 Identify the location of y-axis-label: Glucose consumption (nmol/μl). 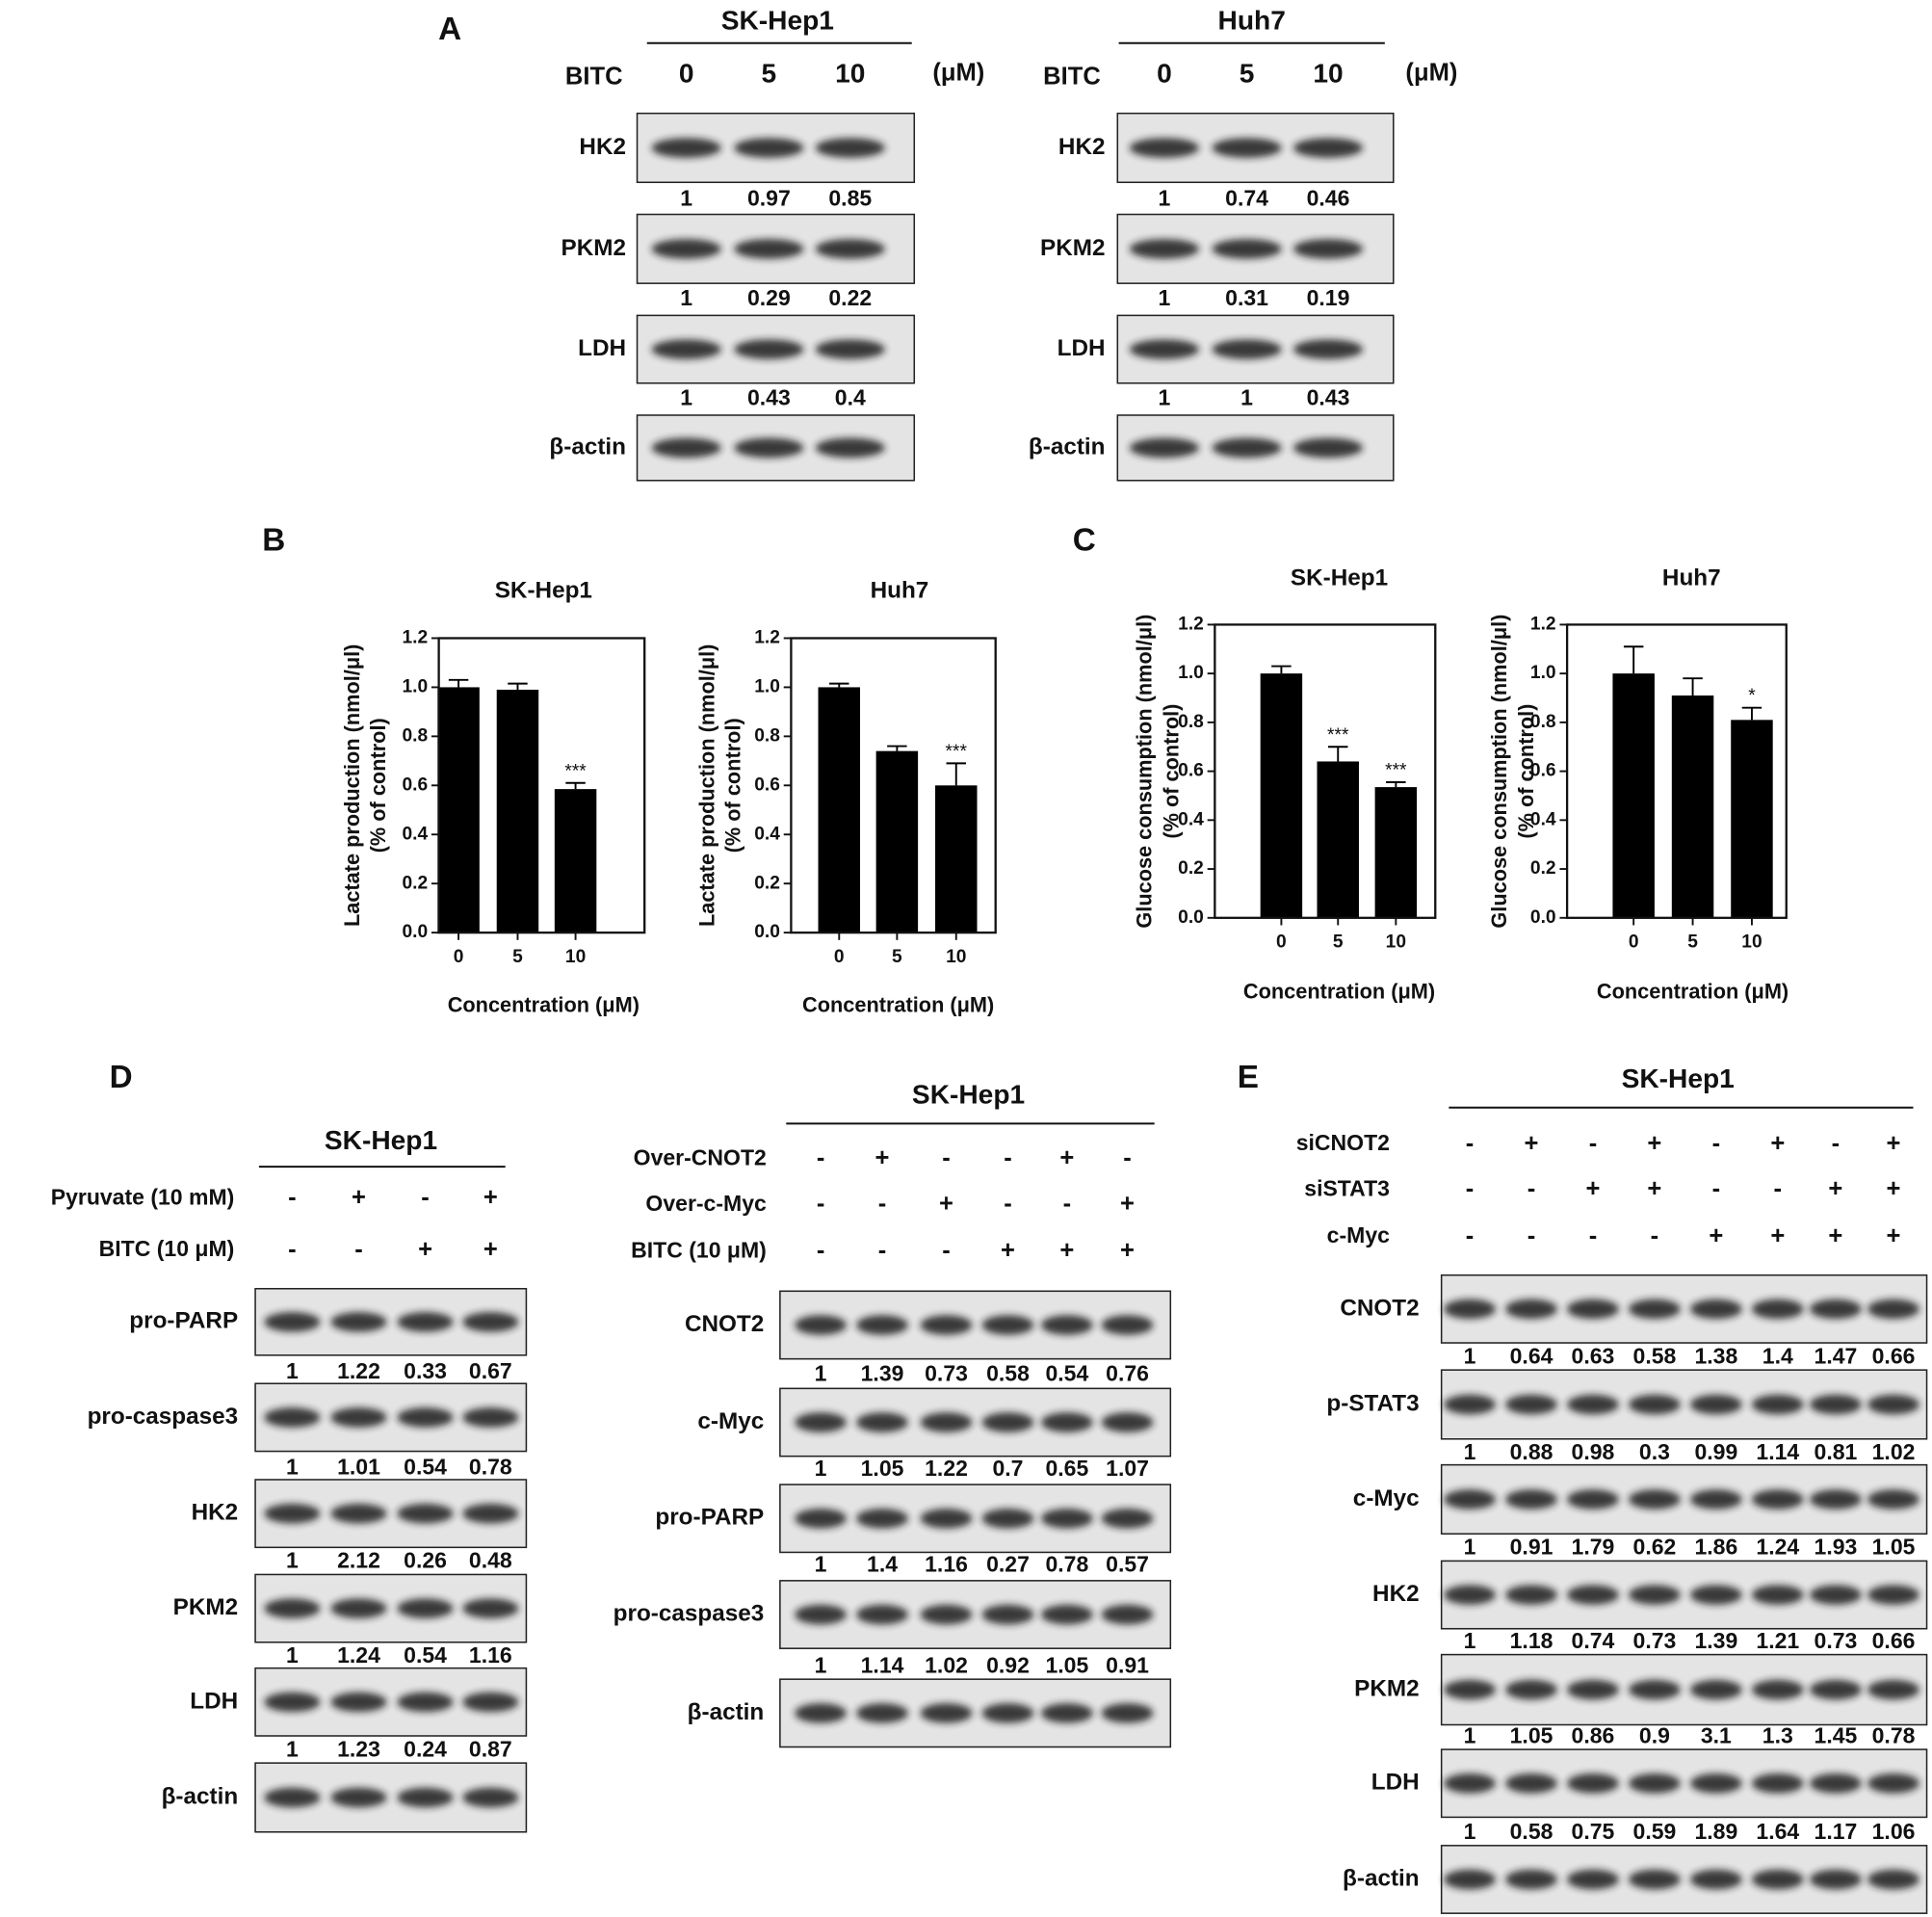
(1499, 772).